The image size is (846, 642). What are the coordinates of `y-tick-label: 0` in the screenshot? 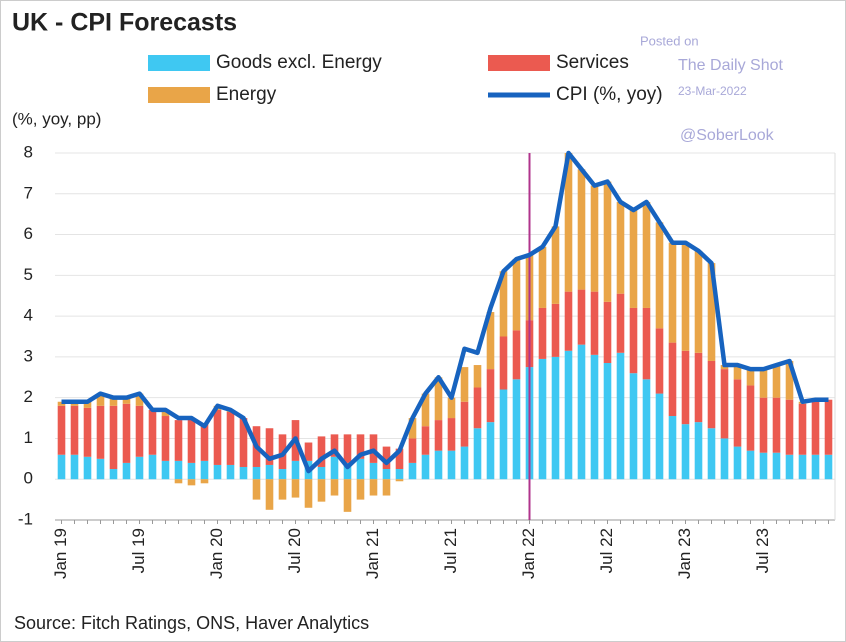 It's located at (28, 478).